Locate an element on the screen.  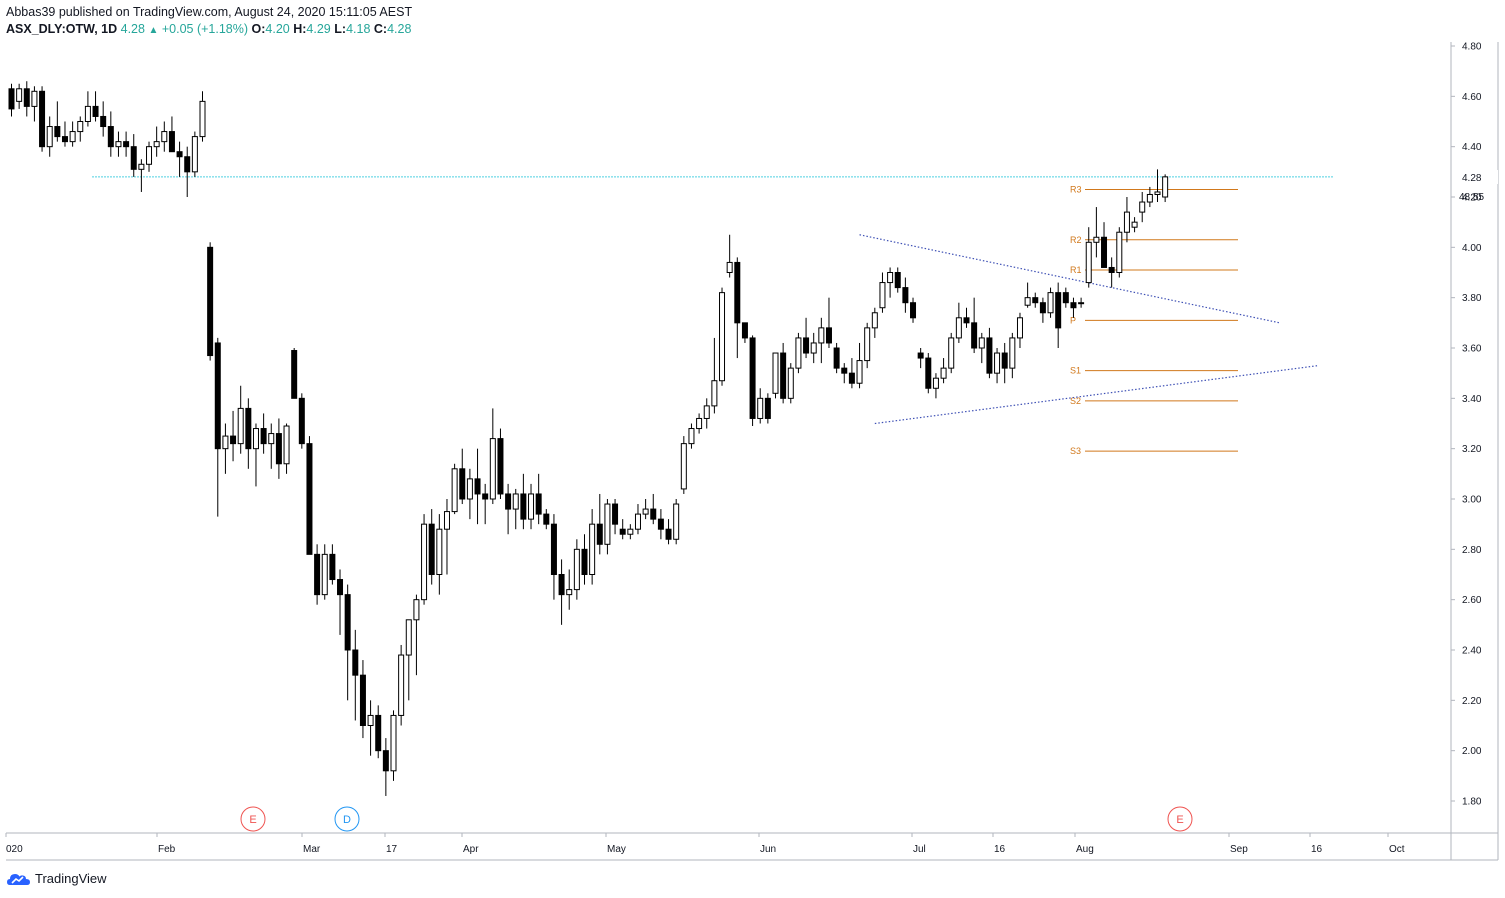
time-axis: 020 Feb Mar 17 Apr May Jun Jul 16 Aug Sep 16 Oct is located at coordinates (705, 844).